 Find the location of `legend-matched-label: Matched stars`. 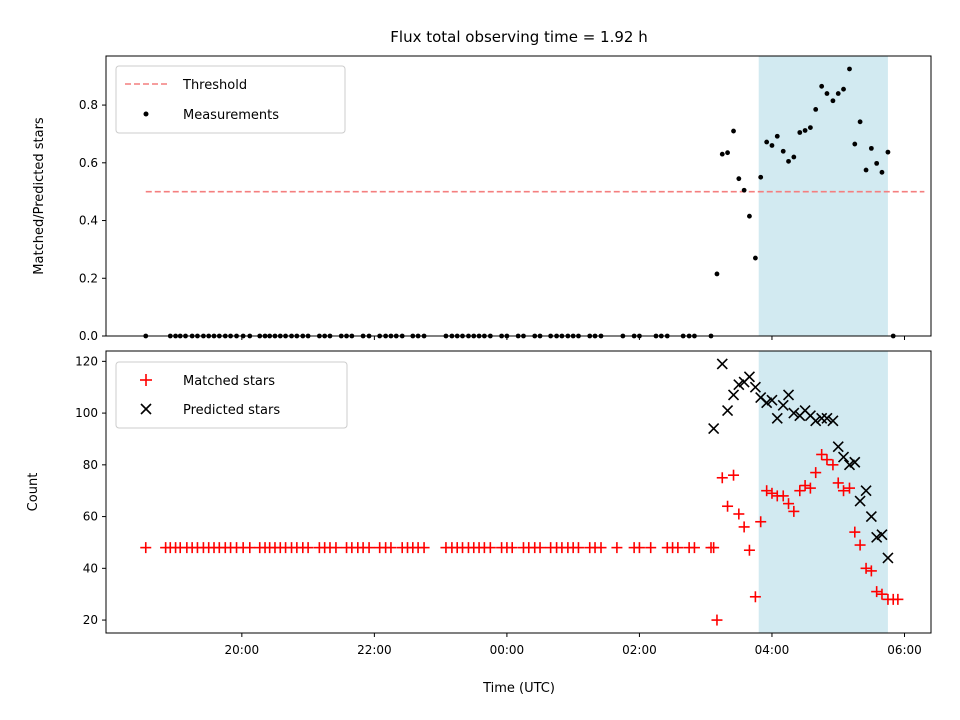

legend-matched-label: Matched stars is located at coordinates (229, 381).